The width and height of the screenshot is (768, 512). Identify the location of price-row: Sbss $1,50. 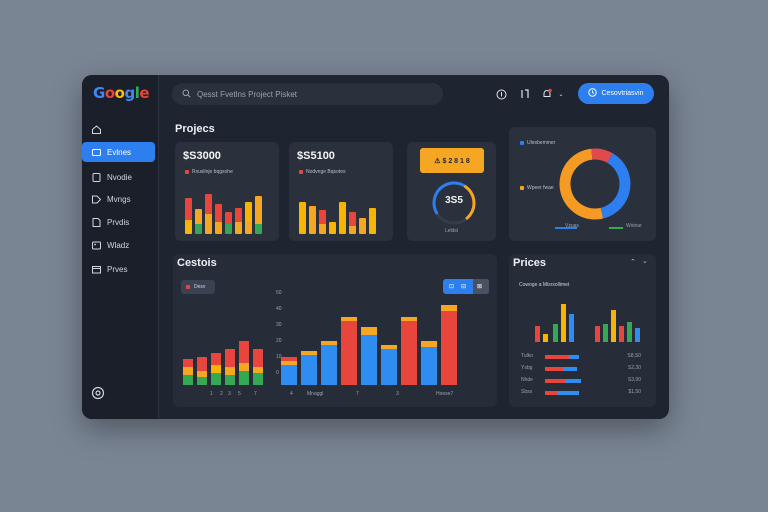
(585, 393).